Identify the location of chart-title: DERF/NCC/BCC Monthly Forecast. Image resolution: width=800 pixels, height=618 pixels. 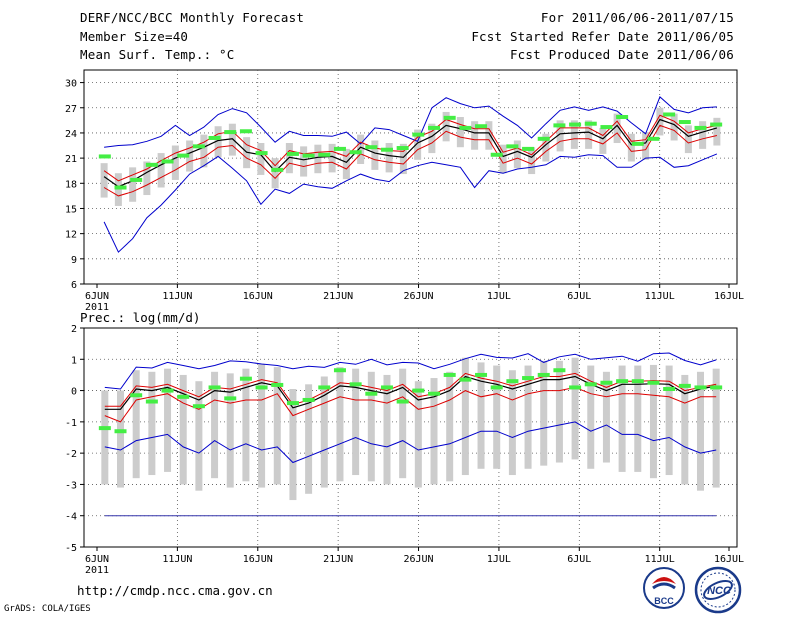
(192, 17).